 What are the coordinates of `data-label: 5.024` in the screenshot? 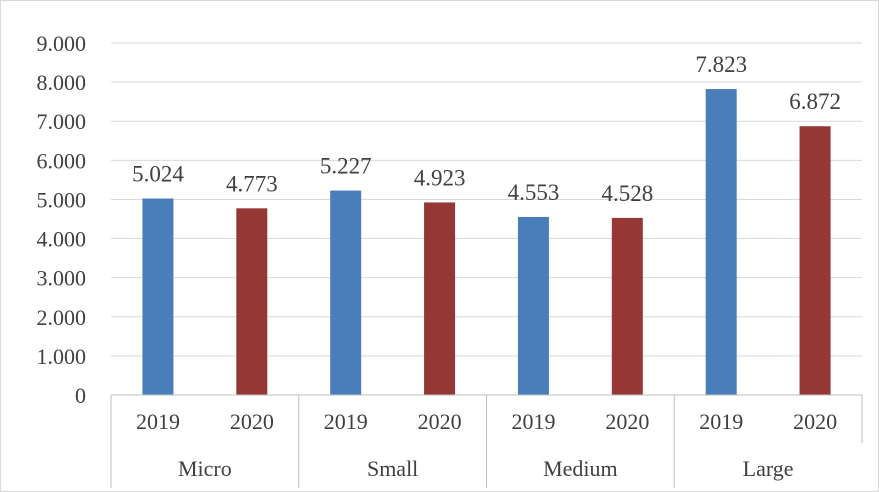 It's located at (158, 174).